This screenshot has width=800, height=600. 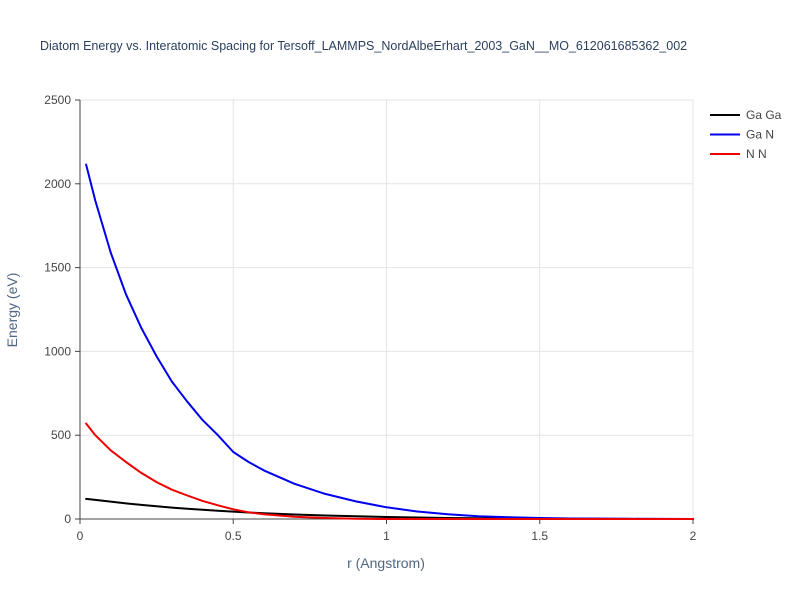 I want to click on x-ticks: 0 0.5 1 1.5 2, so click(x=387, y=531).